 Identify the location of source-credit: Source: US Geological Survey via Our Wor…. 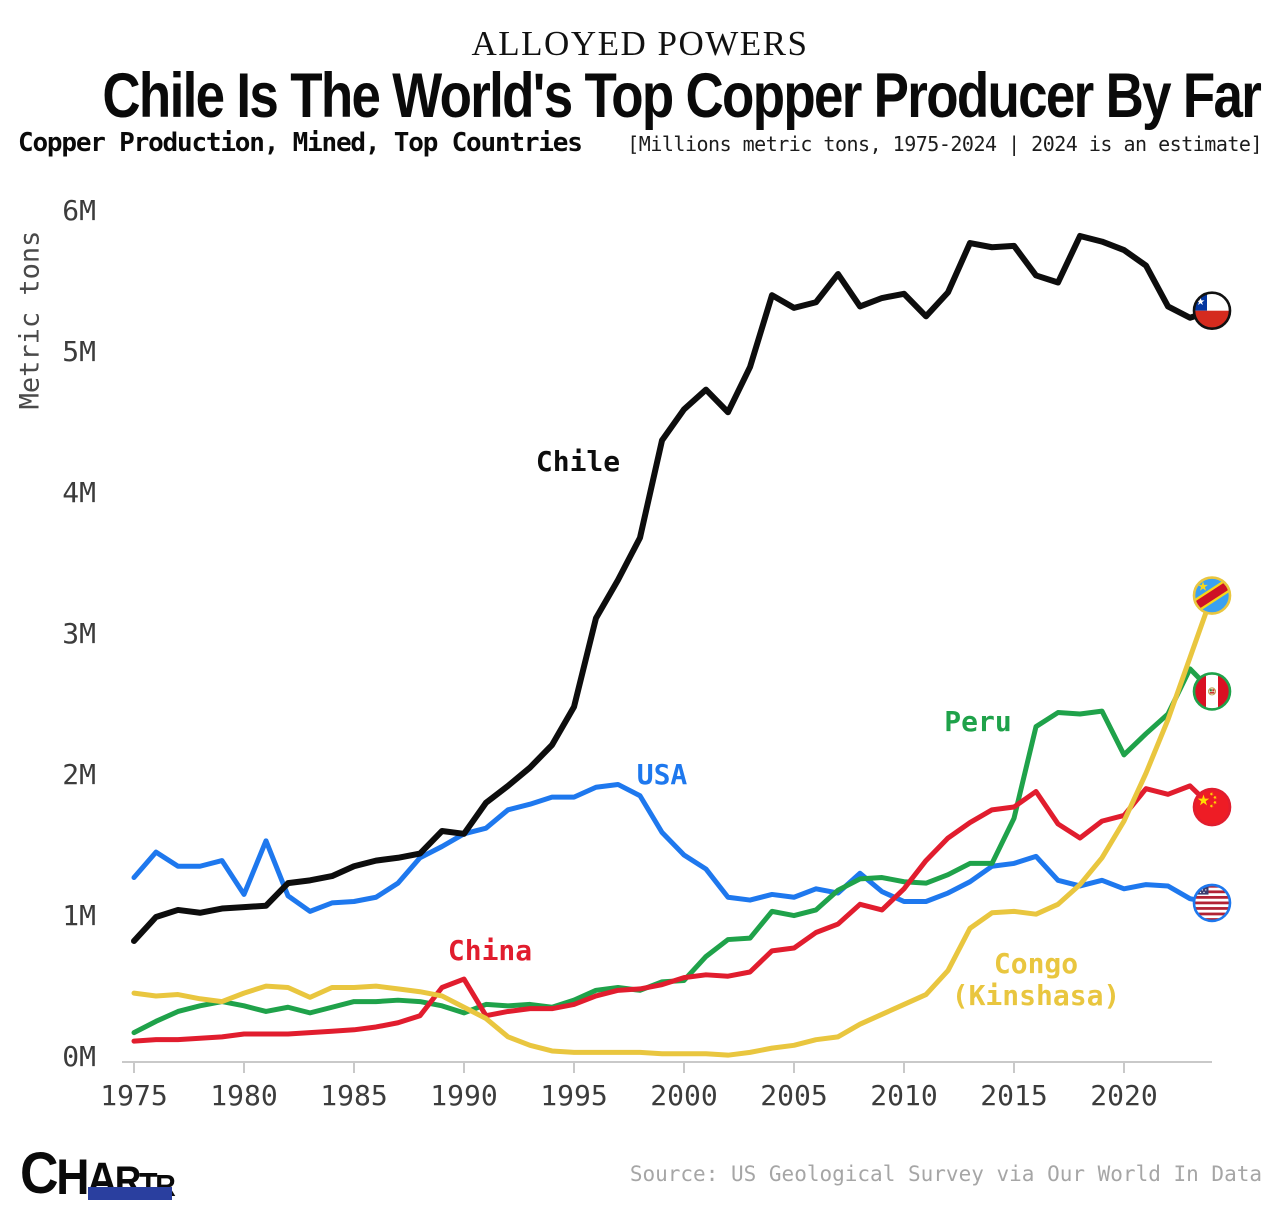
(945, 1174).